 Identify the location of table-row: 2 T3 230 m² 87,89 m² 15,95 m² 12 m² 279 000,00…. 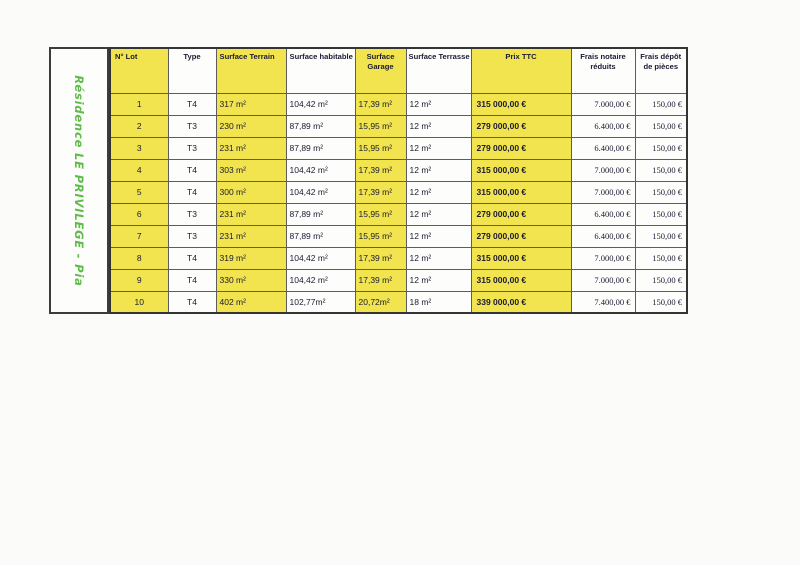
(398, 126).